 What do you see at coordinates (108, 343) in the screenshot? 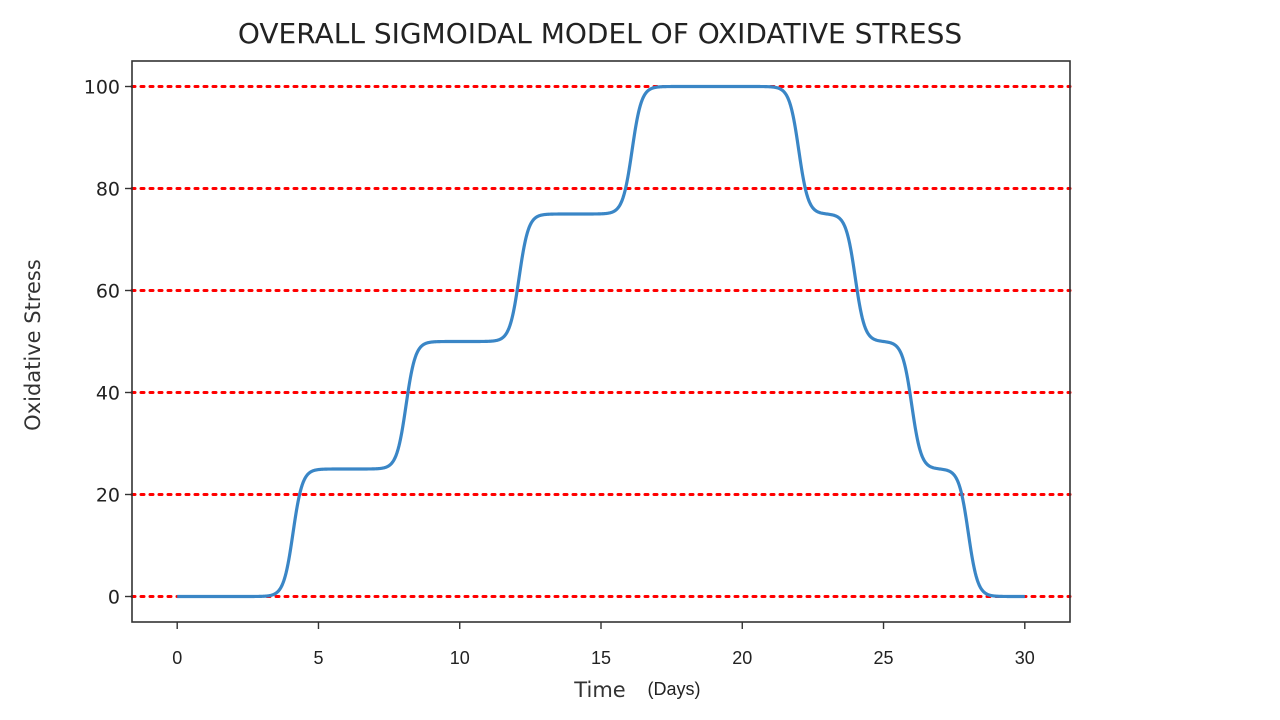
I see `y-ticks: 0 20 40 60 80 100` at bounding box center [108, 343].